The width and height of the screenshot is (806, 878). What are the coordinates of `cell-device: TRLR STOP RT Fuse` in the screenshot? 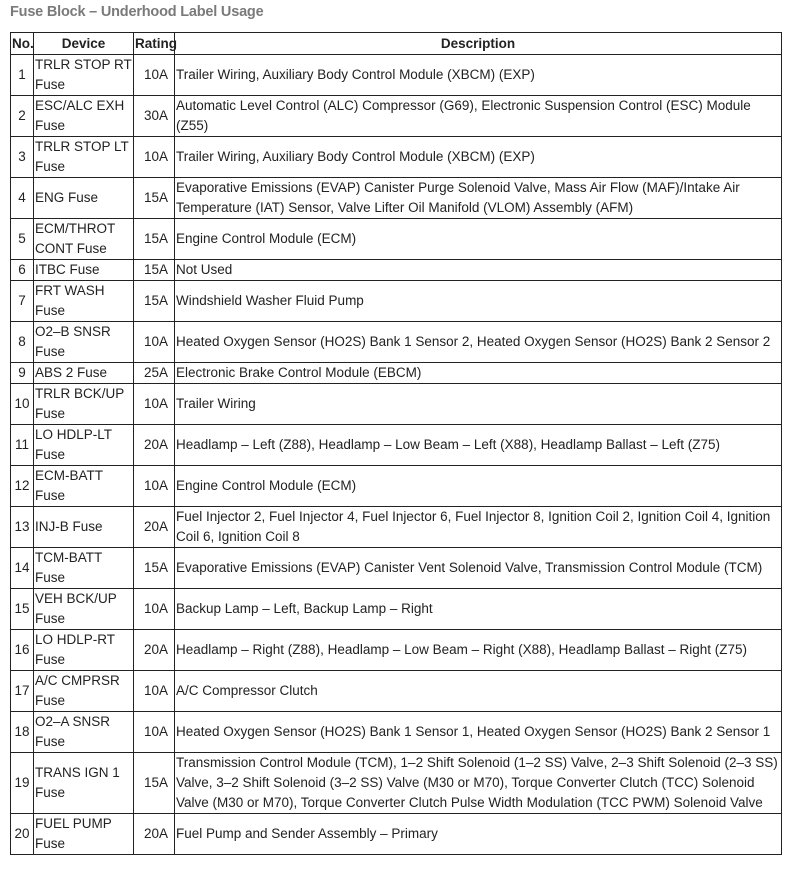 It's located at (83, 75).